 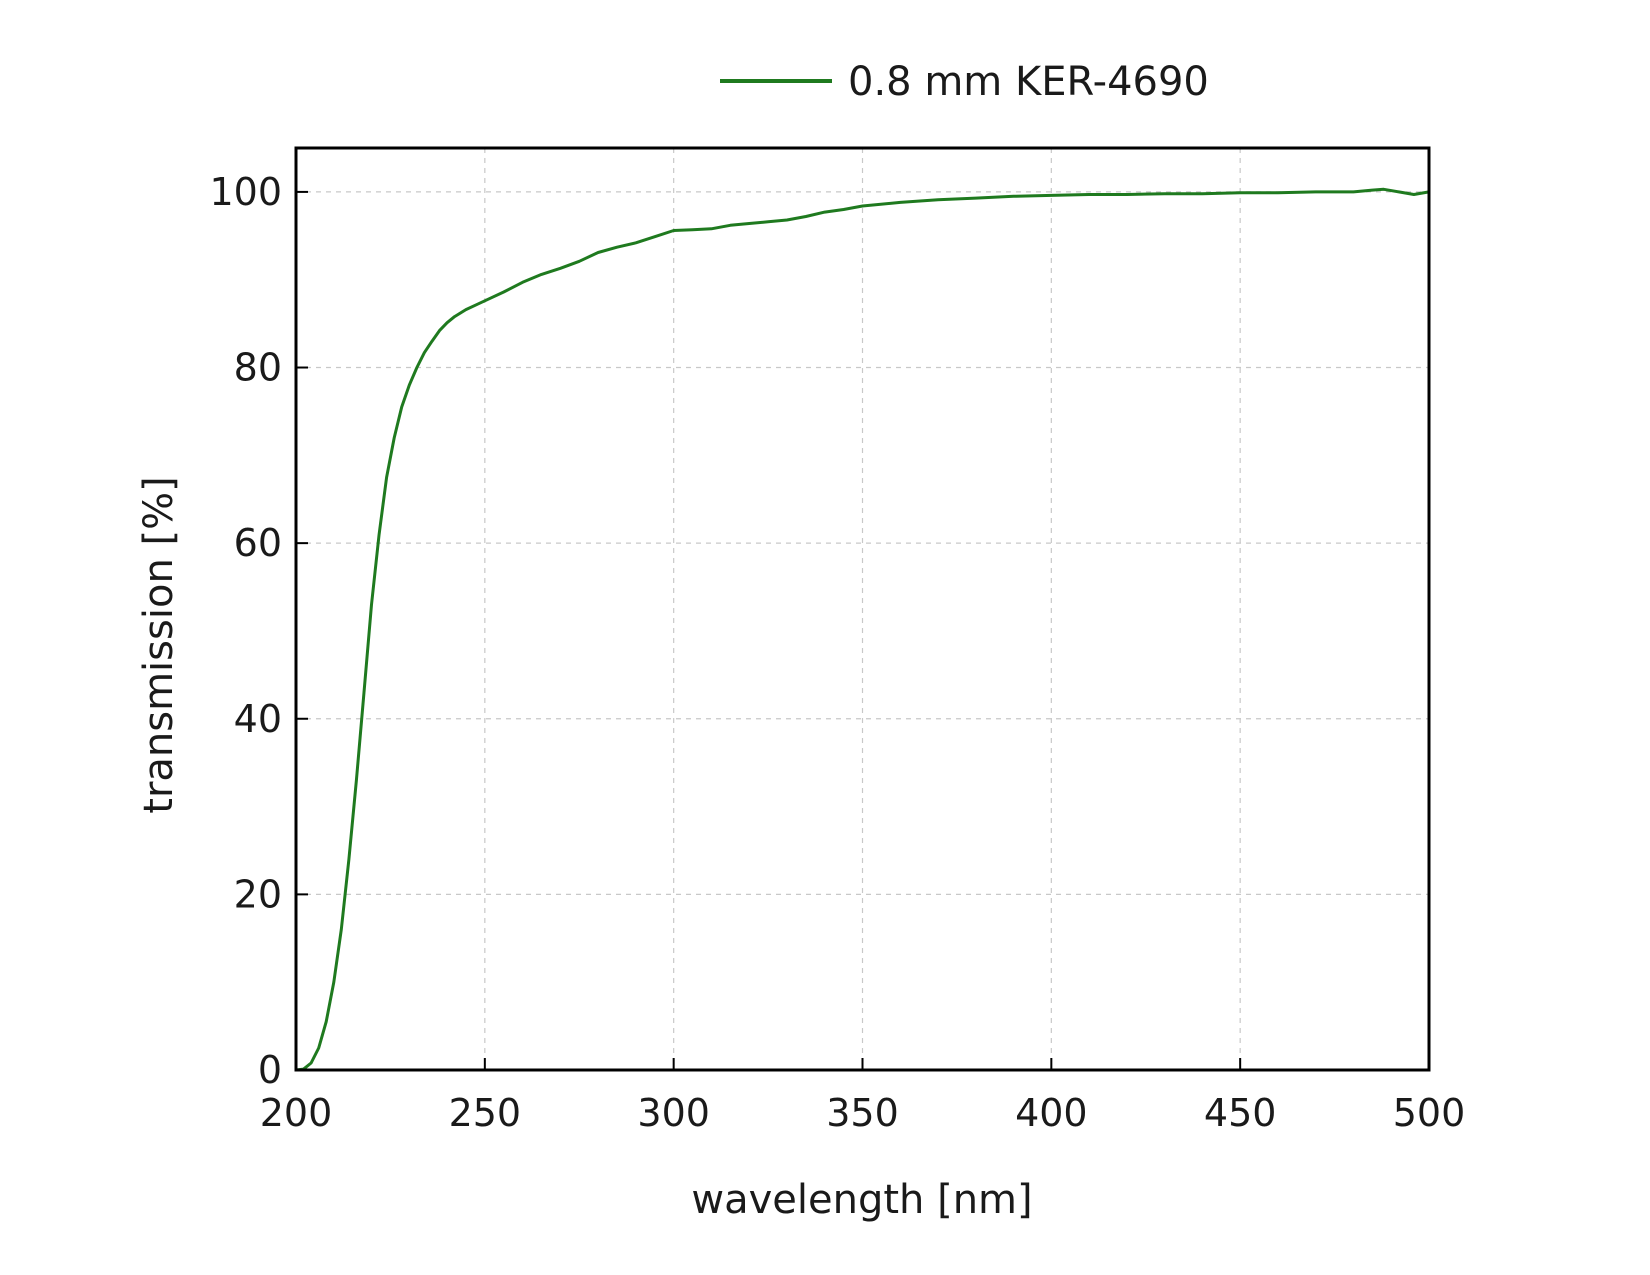 What do you see at coordinates (861, 1200) in the screenshot?
I see `x-axis-title: wavelength [nm]` at bounding box center [861, 1200].